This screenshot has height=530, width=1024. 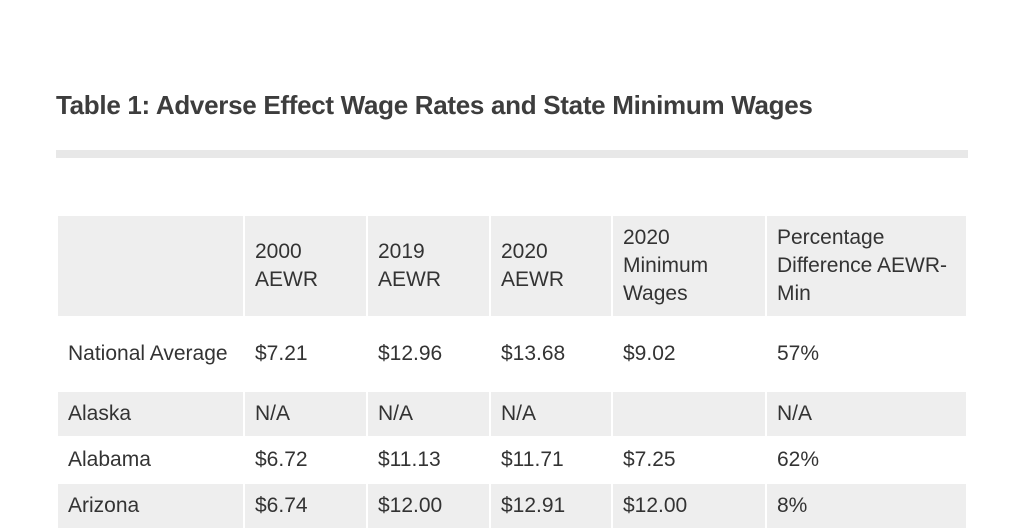 I want to click on row-label: Alabama, so click(x=150, y=460).